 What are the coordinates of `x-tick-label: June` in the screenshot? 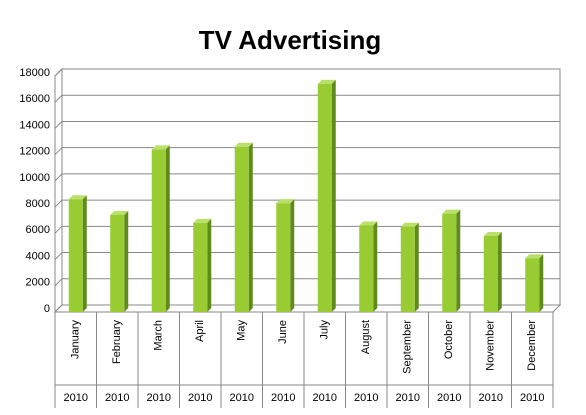 It's located at (283, 332).